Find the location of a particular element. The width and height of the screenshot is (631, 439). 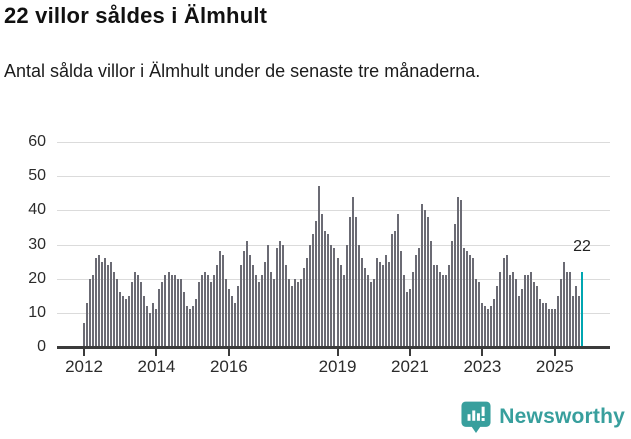

x-axis-tick-label: 2016 is located at coordinates (228, 366).